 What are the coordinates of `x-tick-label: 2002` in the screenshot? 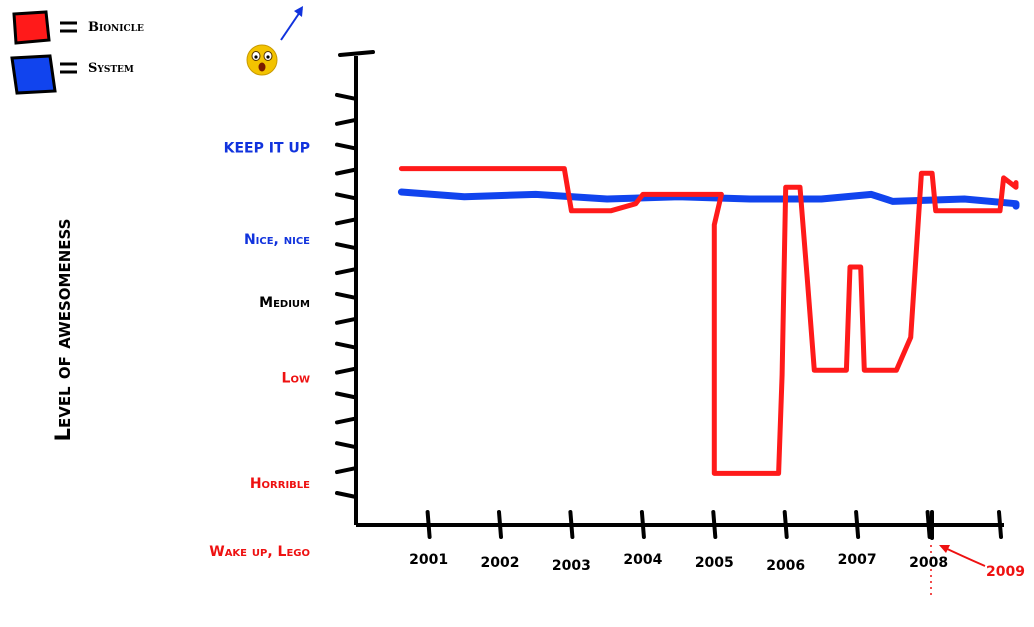 It's located at (500, 563).